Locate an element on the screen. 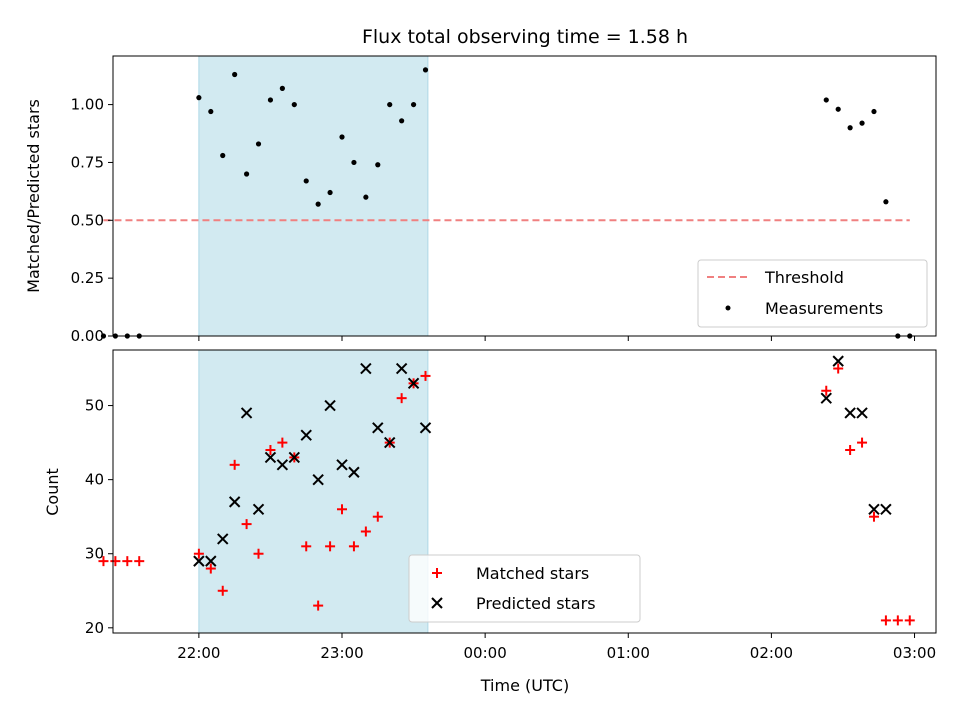 This screenshot has height=720, width=960. predicted-stars-legend-label: Predicted stars is located at coordinates (536, 603).